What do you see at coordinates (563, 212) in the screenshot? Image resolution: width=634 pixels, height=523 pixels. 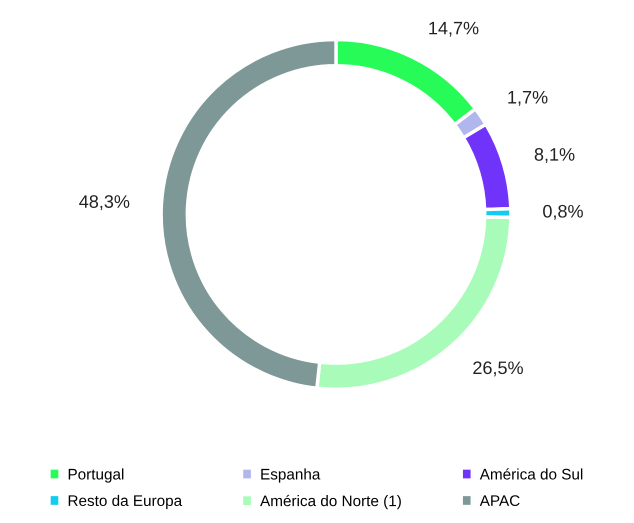 I see `data-label: 0,8%` at bounding box center [563, 212].